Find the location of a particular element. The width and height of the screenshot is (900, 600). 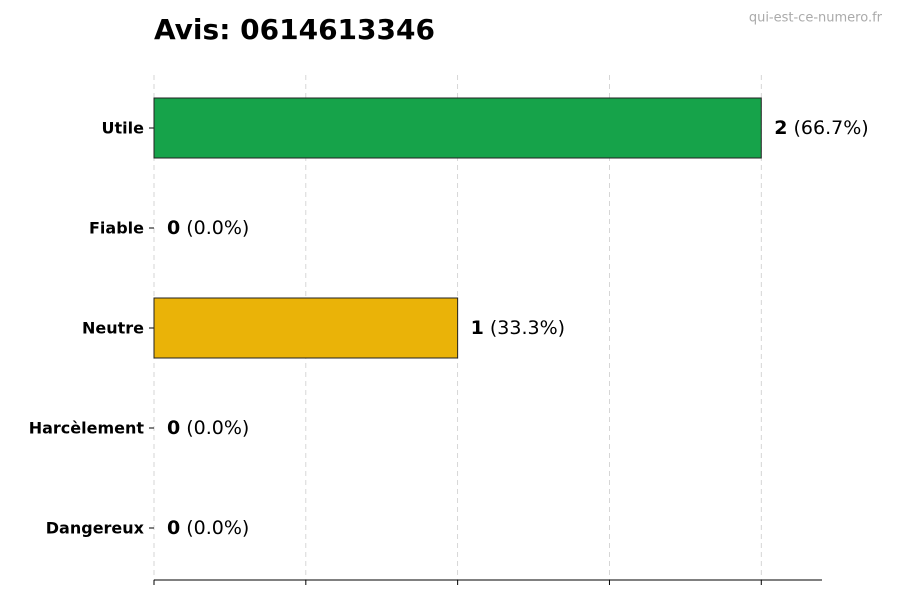

value-label: 1 (33.3%) is located at coordinates (518, 328).